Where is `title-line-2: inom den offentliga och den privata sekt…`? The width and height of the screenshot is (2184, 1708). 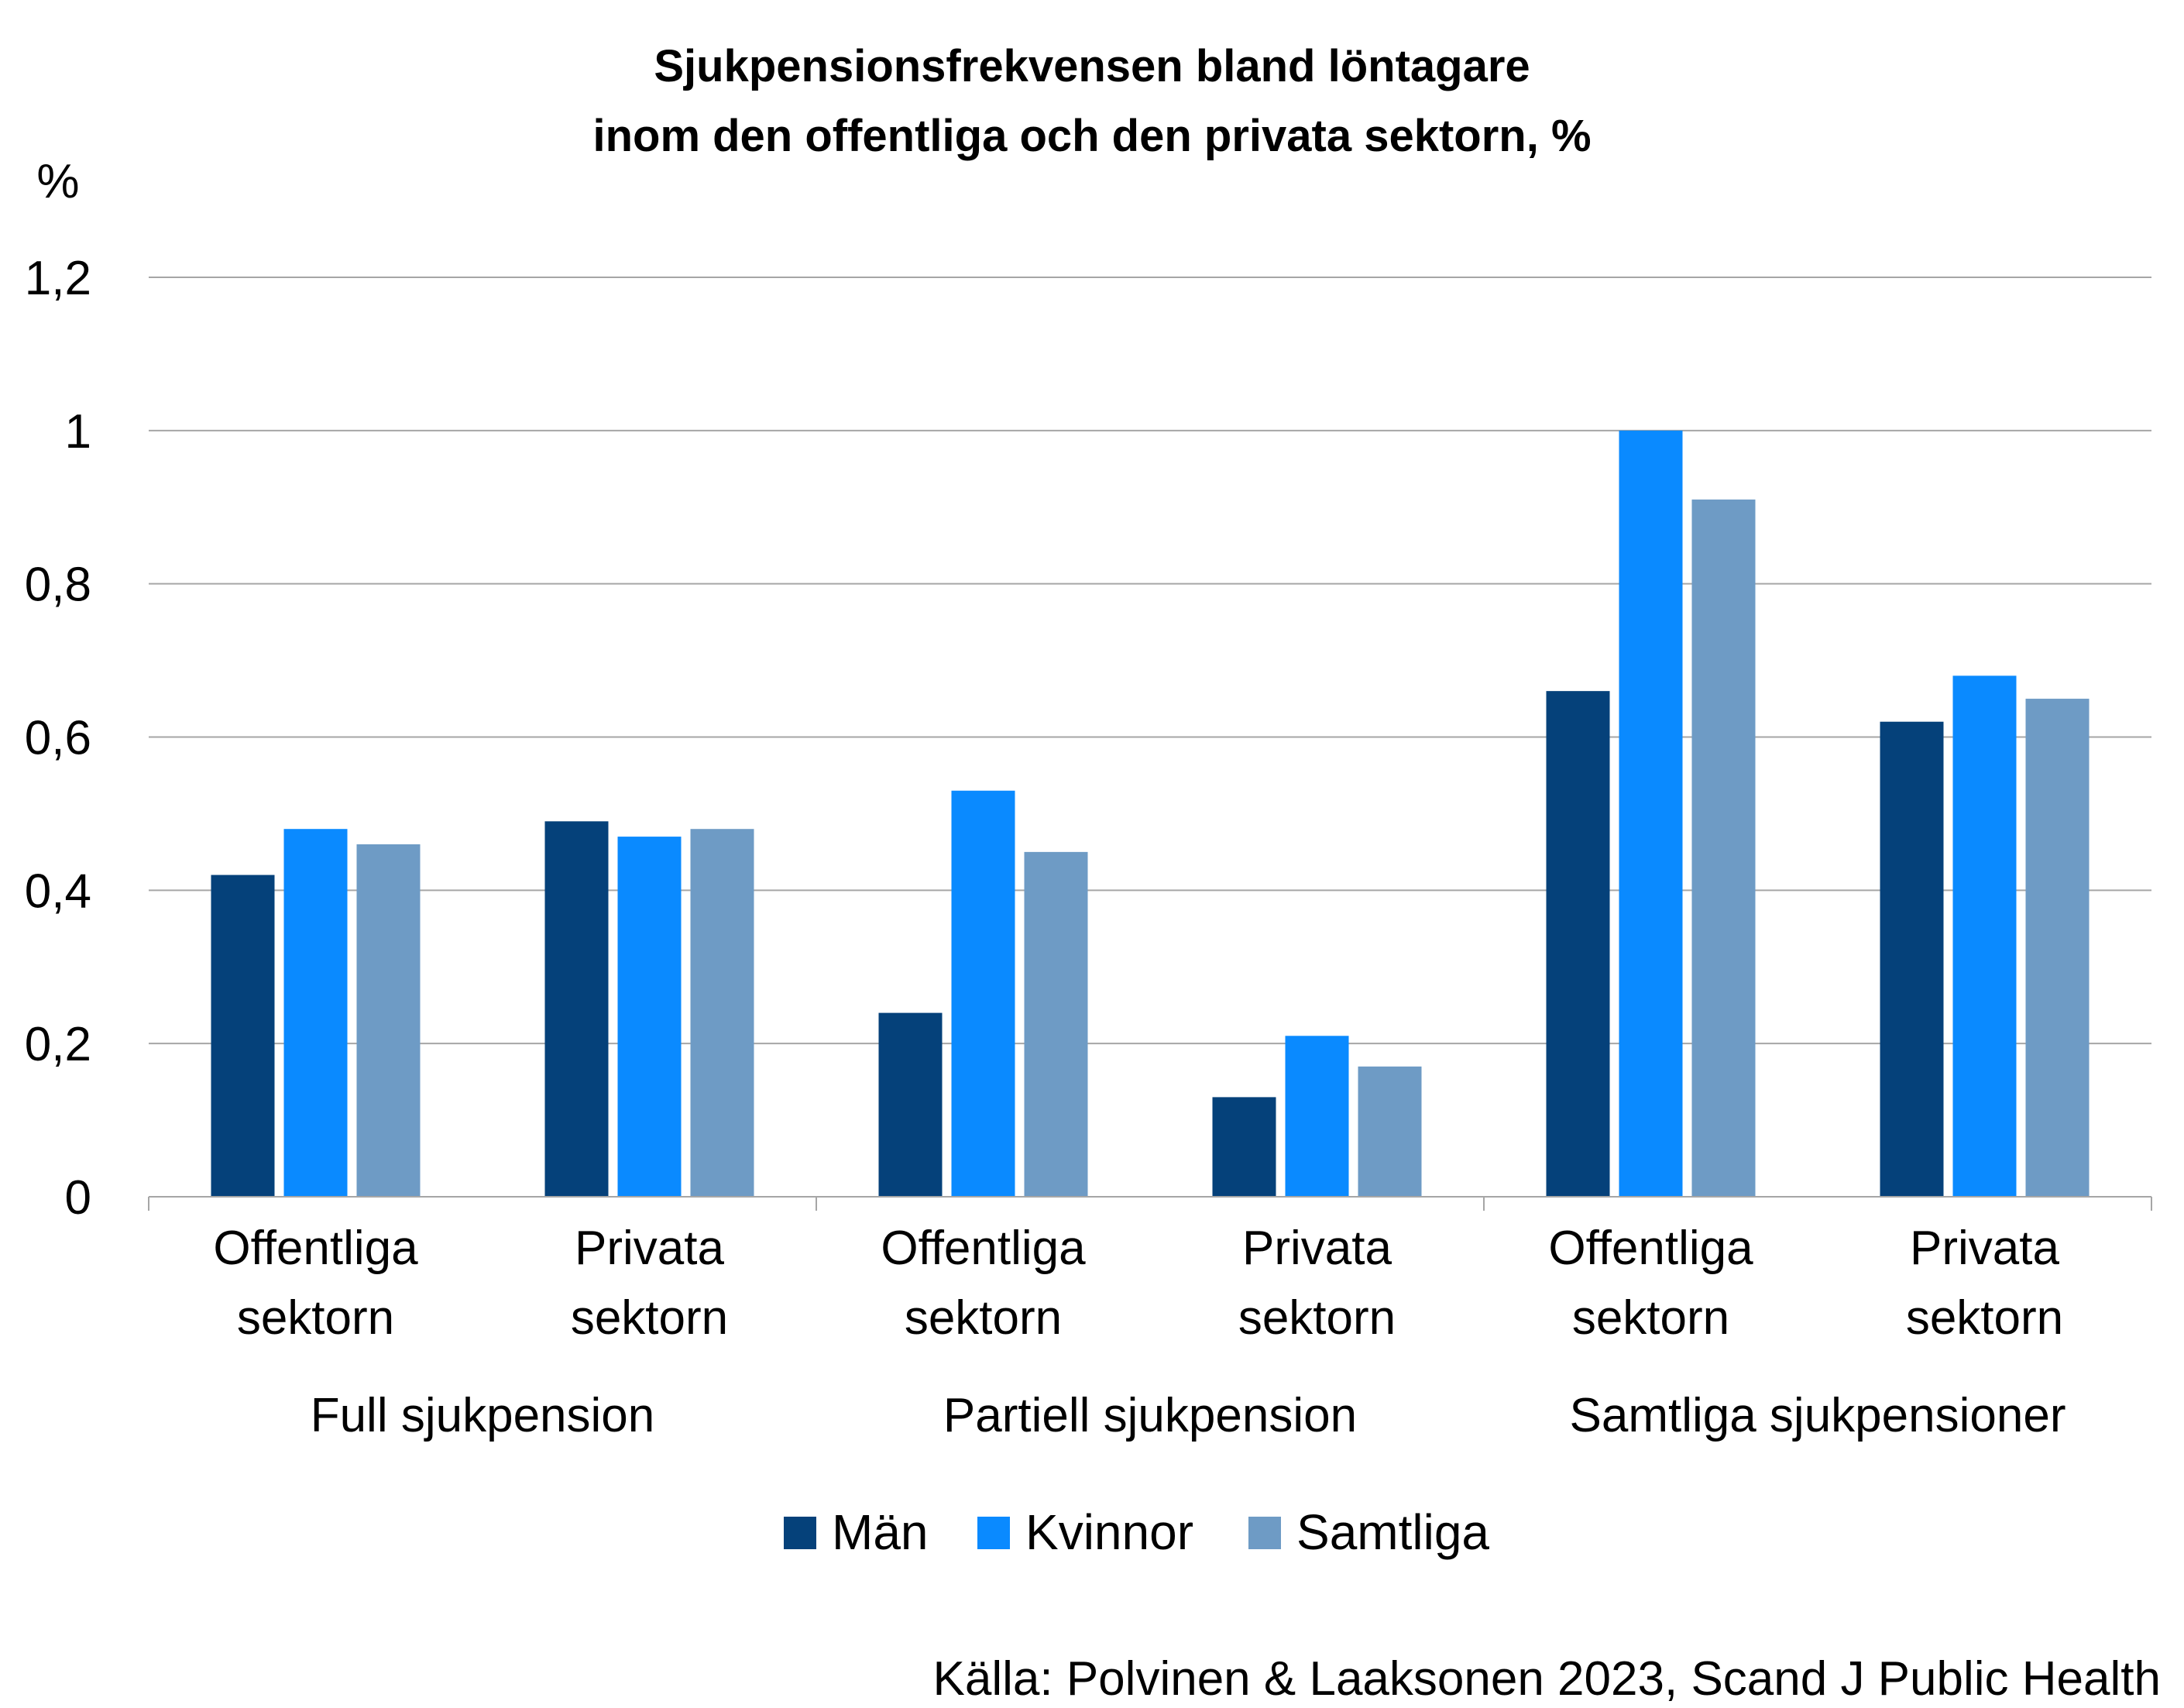 title-line-2: inom den offentliga och den privata sekt… is located at coordinates (1091, 136).